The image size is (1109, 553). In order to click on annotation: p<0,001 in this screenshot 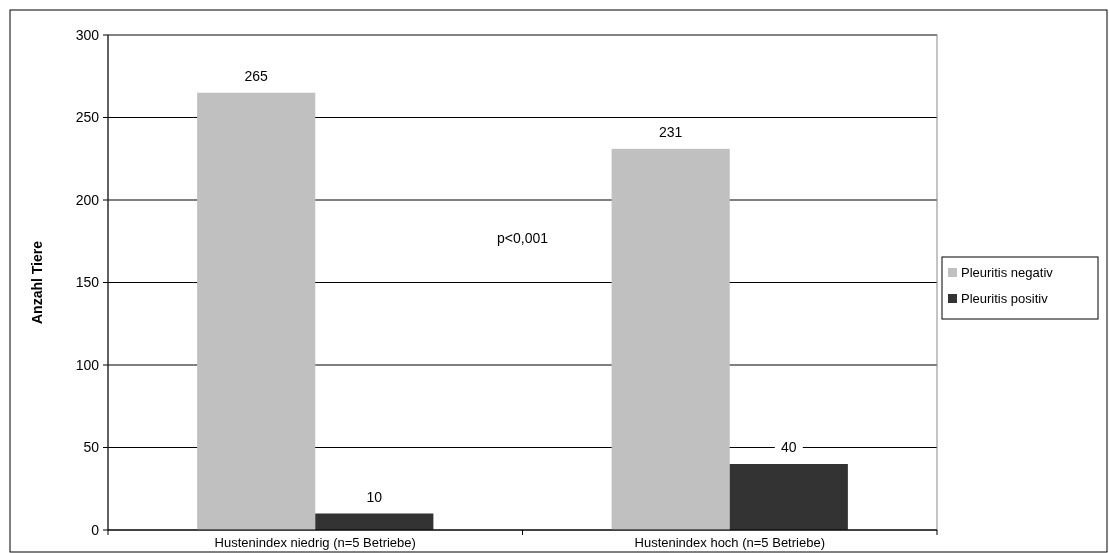, I will do `click(523, 237)`.